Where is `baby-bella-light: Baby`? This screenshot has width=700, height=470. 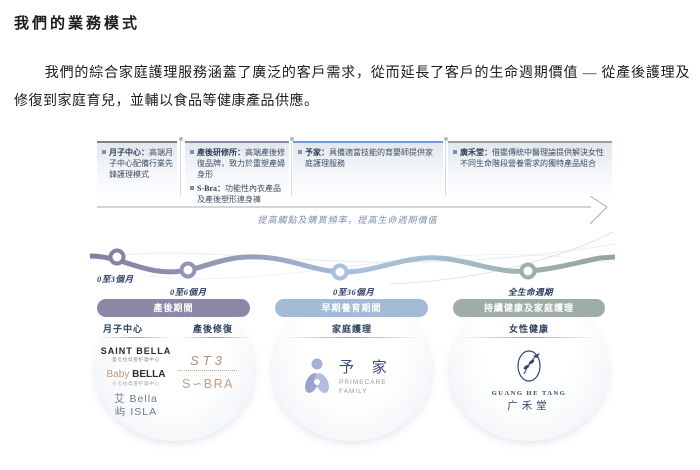
baby-bella-light: Baby is located at coordinates (119, 374).